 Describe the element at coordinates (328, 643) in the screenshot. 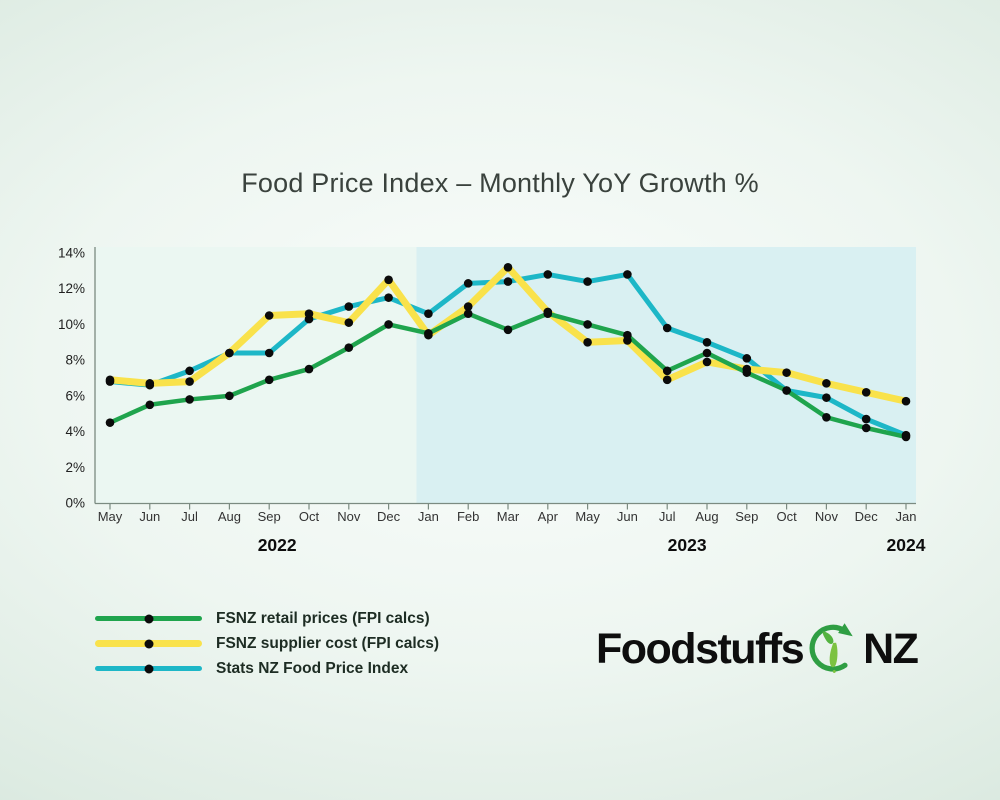

I see `legend-label: FSNZ supplier cost (FPI calcs)` at that location.